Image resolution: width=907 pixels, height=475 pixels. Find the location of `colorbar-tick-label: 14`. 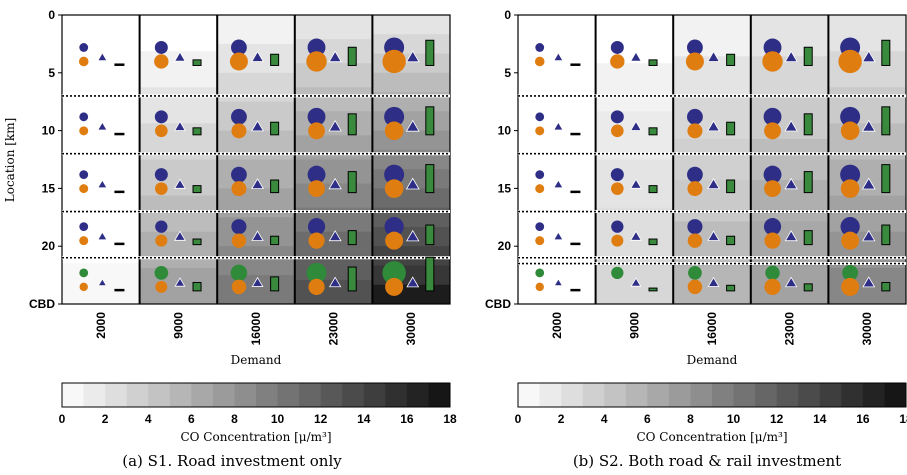

colorbar-tick-label: 14 is located at coordinates (364, 419).